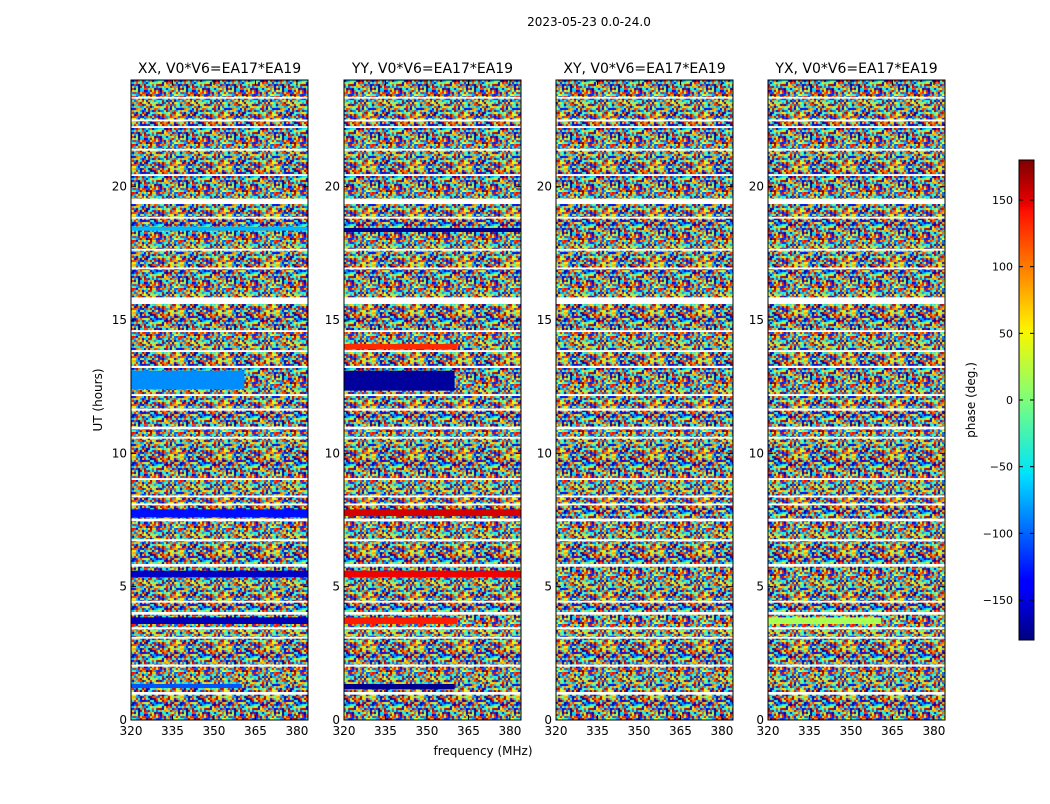  Describe the element at coordinates (589, 22) in the screenshot. I see `figure-suptitle: 2023-05-23 0.0-24.0` at that location.